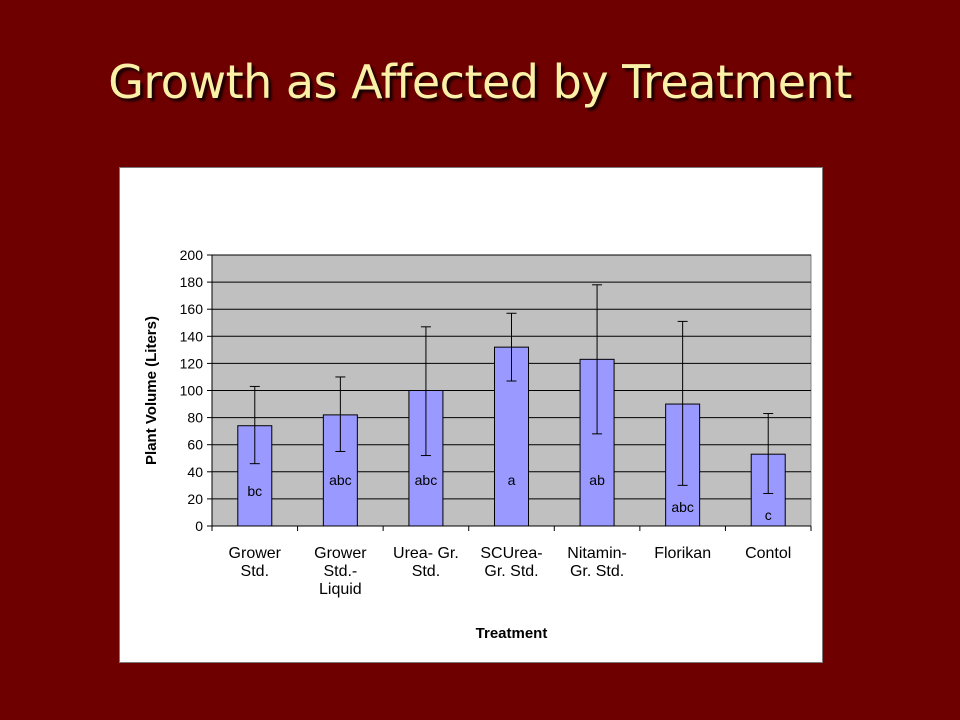 Image resolution: width=960 pixels, height=720 pixels. What do you see at coordinates (768, 515) in the screenshot?
I see `bar-data-label: c` at bounding box center [768, 515].